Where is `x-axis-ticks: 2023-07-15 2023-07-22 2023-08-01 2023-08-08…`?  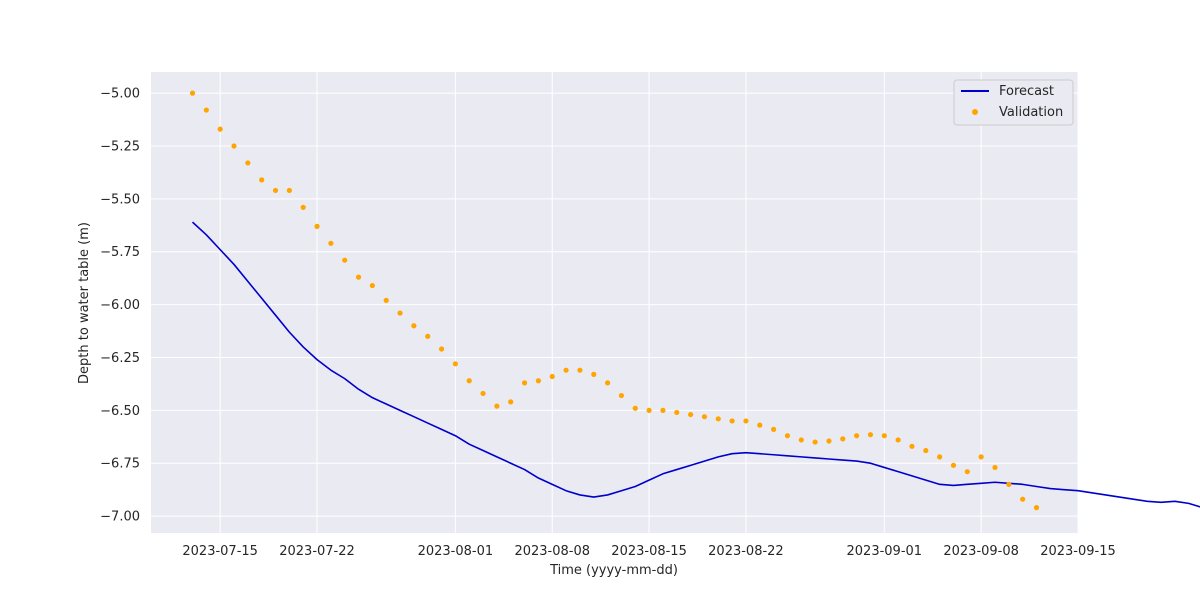
x-axis-ticks: 2023-07-15 2023-07-22 2023-08-01 2023-08-08… is located at coordinates (648, 551).